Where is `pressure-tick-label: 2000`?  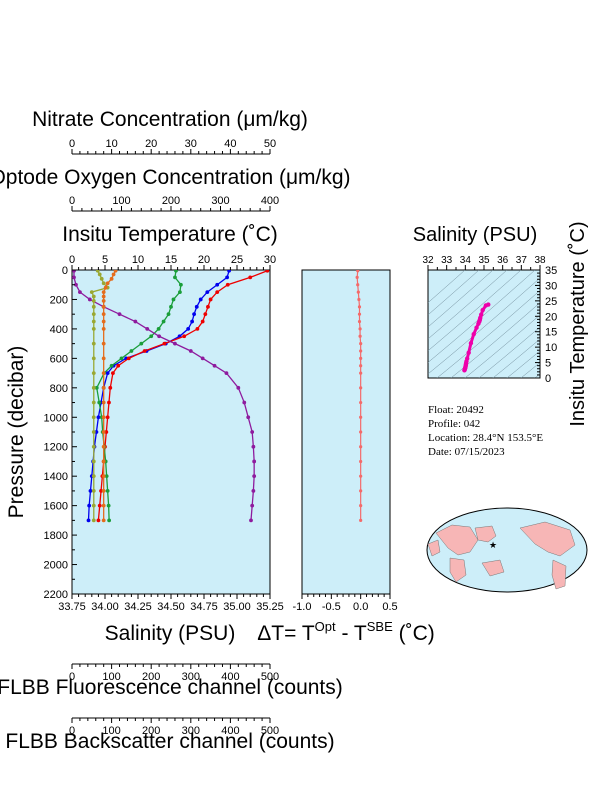
pressure-tick-label: 2000 is located at coordinates (56, 566).